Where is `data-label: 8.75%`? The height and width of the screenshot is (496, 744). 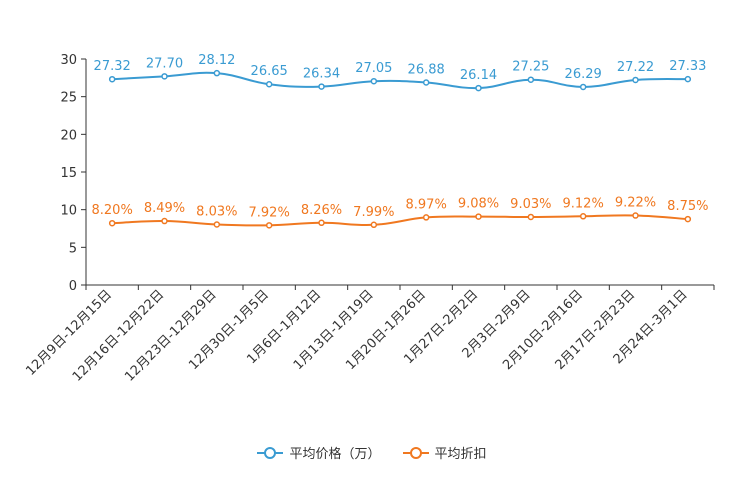 data-label: 8.75% is located at coordinates (687, 206).